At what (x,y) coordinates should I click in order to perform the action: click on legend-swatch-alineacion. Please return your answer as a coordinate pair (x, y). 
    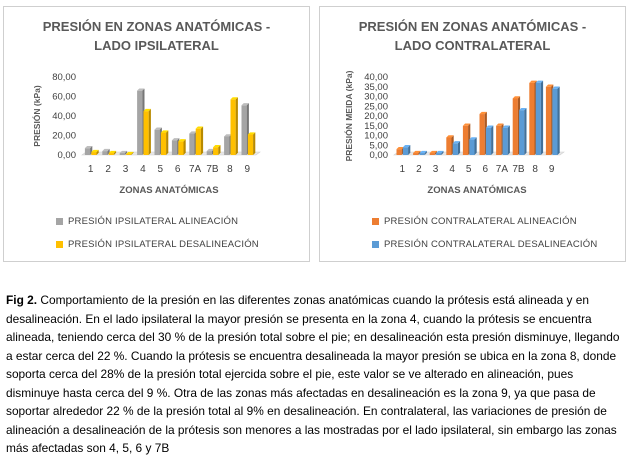
    Looking at the image, I should click on (59, 221).